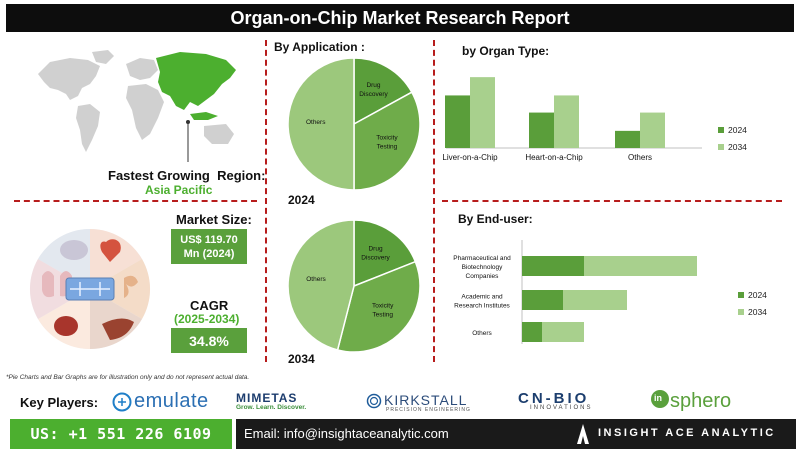 The width and height of the screenshot is (800, 450). I want to click on report-title: Organ-on-Chip Market Research Report, so click(400, 18).